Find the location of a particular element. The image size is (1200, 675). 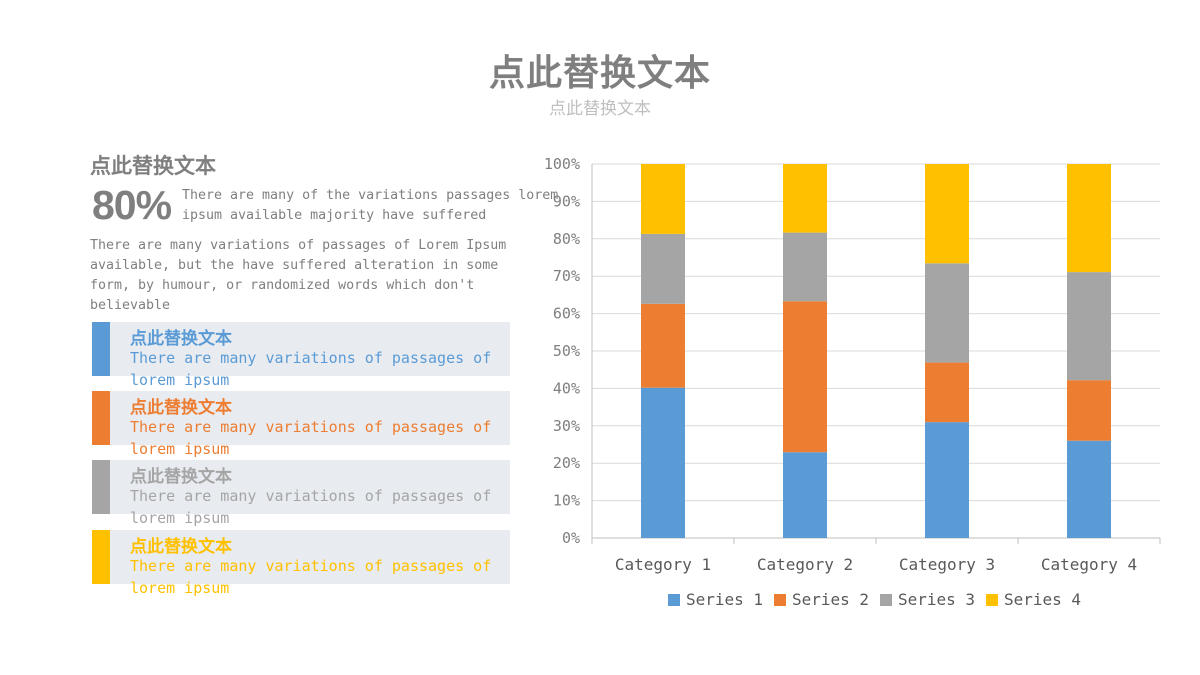

legend-label: Series 1 is located at coordinates (724, 599).